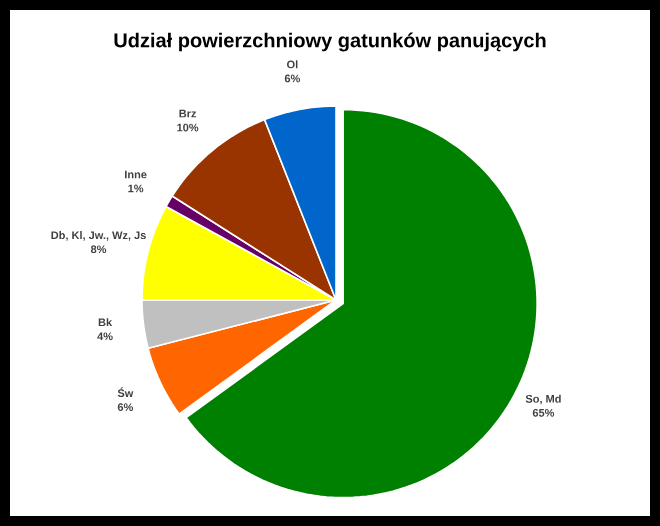 Image resolution: width=660 pixels, height=526 pixels. I want to click on chart-title: Udział powierzchniowy gatunków panujących, so click(330, 42).